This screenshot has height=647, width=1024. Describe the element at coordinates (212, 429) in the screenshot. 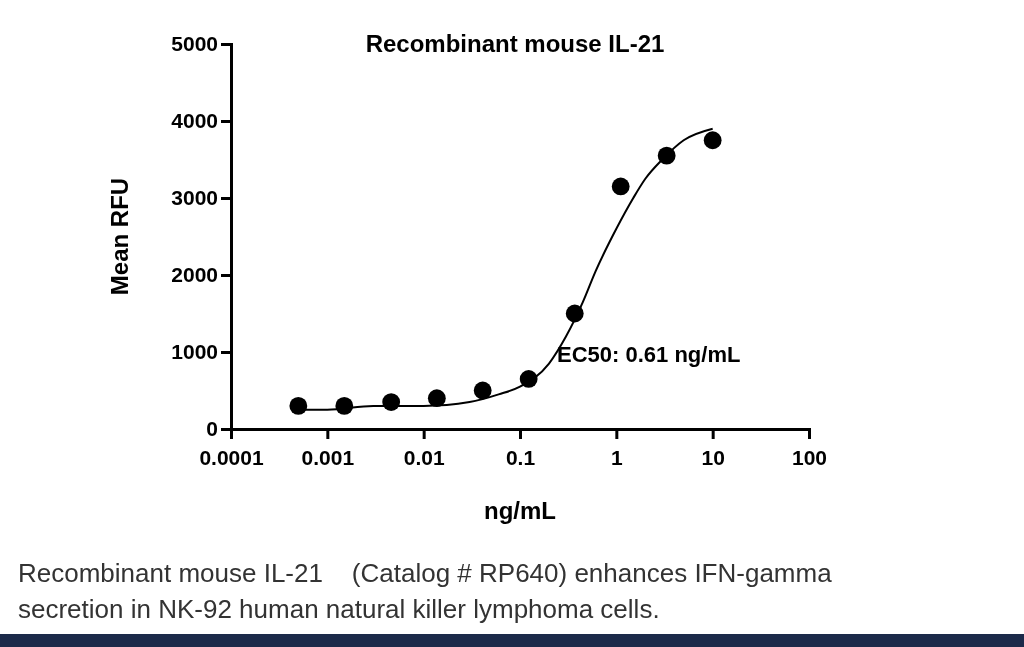

I see `y-tick-label: 0` at that location.